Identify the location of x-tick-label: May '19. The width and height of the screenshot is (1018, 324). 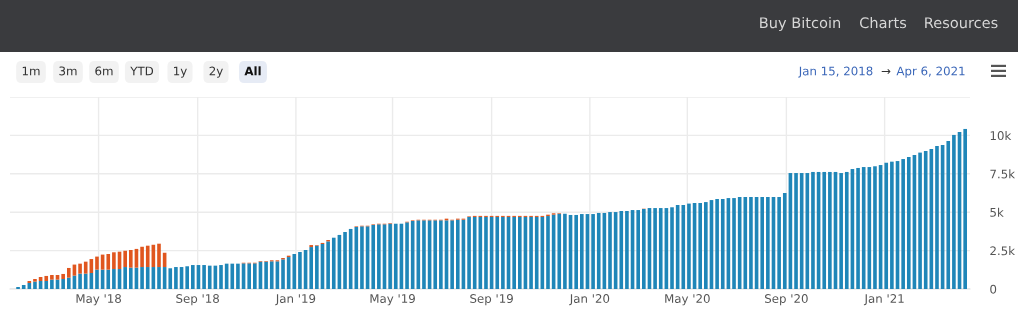
(392, 300).